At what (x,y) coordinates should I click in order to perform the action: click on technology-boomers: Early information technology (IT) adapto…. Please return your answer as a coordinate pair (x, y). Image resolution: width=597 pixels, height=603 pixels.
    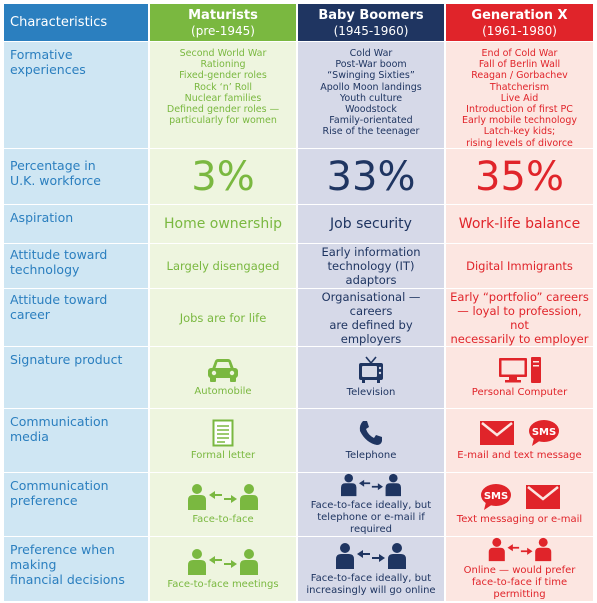
    Looking at the image, I should click on (372, 266).